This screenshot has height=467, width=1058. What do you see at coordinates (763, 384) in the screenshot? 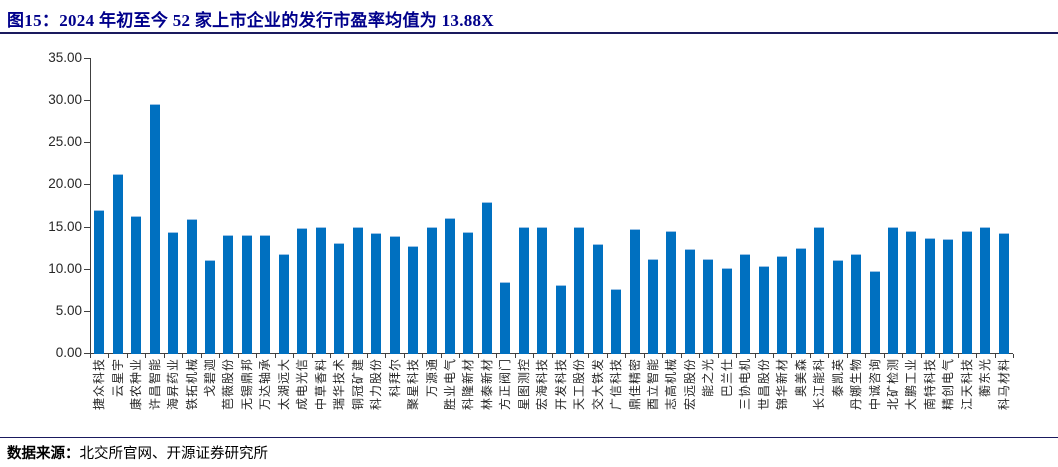
I see `x-axis-category-label: 世昌股份` at bounding box center [763, 384].